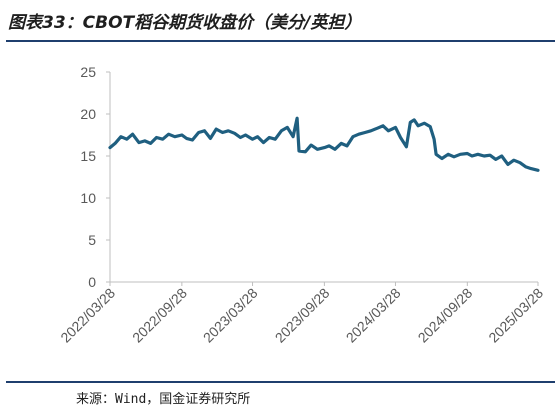 Image resolution: width=559 pixels, height=411 pixels. What do you see at coordinates (159, 315) in the screenshot?
I see `x-tick-label: 2022/09/28` at bounding box center [159, 315].